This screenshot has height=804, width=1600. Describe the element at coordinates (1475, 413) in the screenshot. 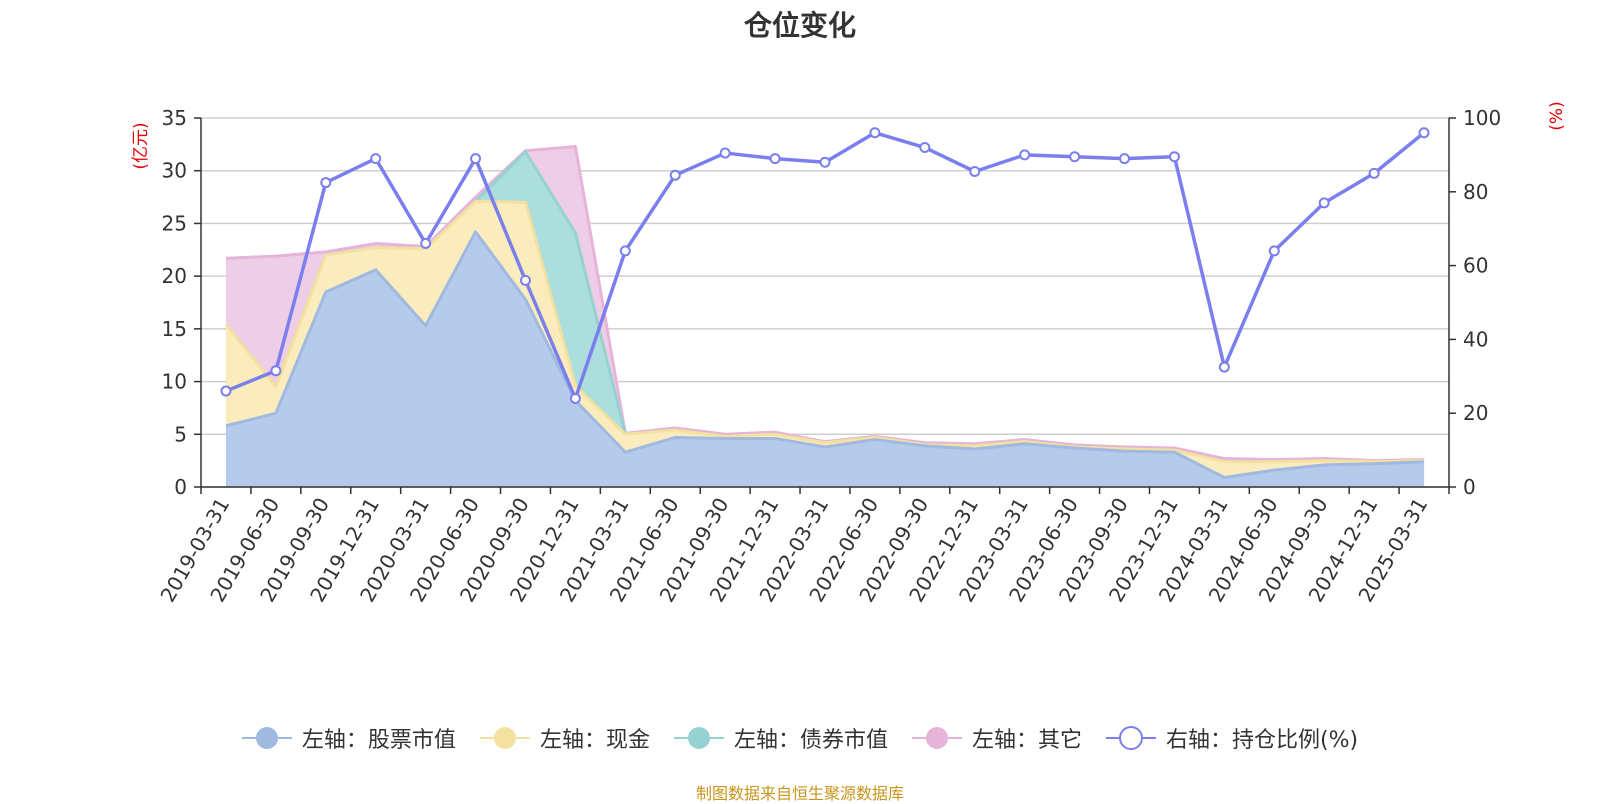

I see `right-tick-label: 20` at that location.